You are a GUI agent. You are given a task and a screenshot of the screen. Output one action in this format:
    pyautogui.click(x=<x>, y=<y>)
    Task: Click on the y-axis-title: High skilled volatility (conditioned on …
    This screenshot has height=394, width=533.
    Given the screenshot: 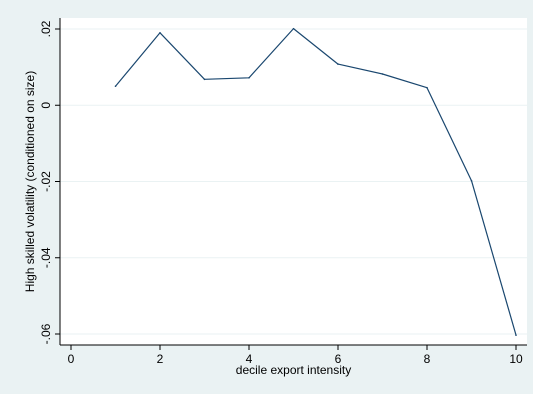 What is the action you would take?
    pyautogui.click(x=30, y=181)
    